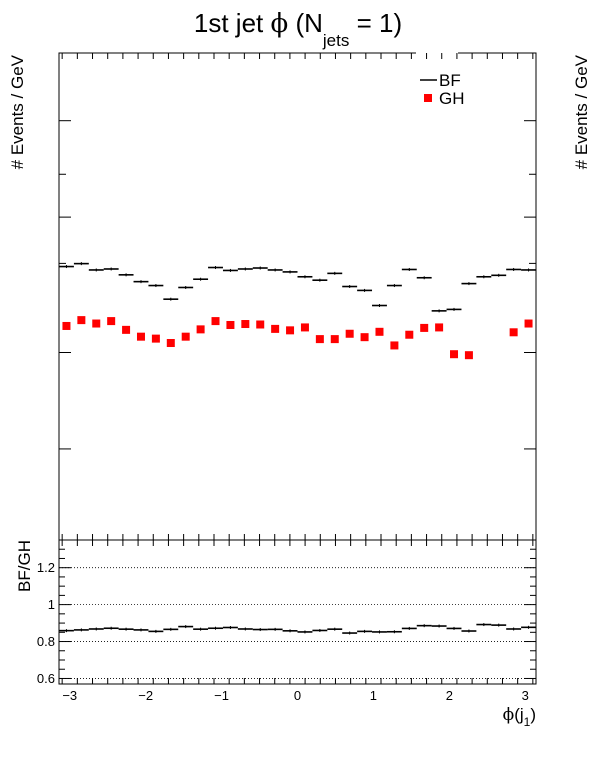  Describe the element at coordinates (232, 23) in the screenshot. I see `title-prefix: 1st jet` at that location.